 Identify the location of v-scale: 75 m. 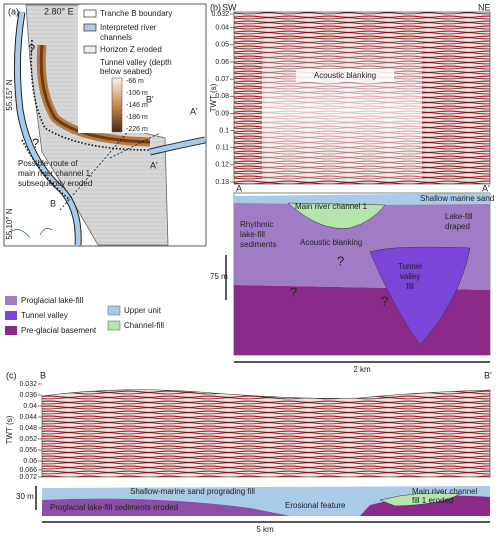
(219, 276).